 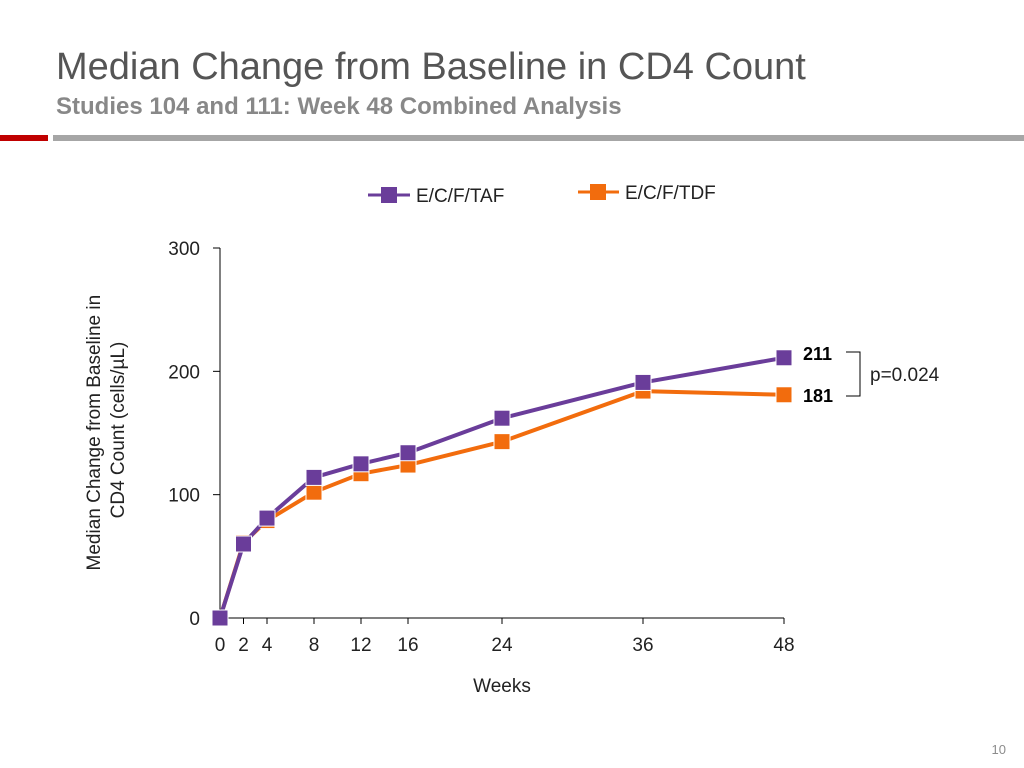 I want to click on title-rule-accent, so click(x=24, y=138).